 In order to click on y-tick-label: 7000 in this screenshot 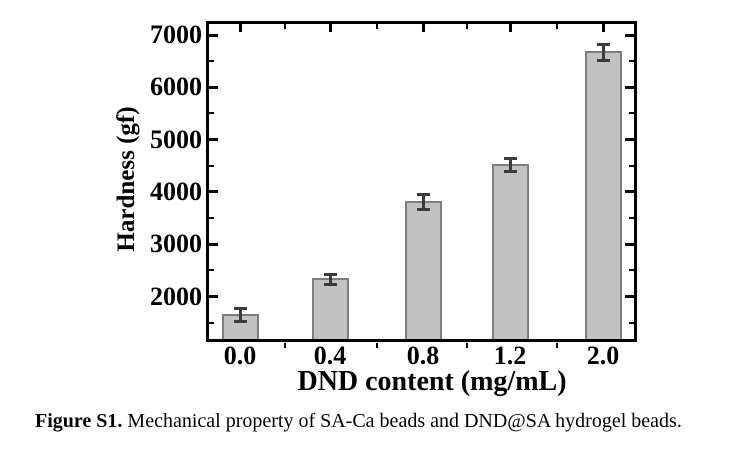, I will do `click(176, 35)`.